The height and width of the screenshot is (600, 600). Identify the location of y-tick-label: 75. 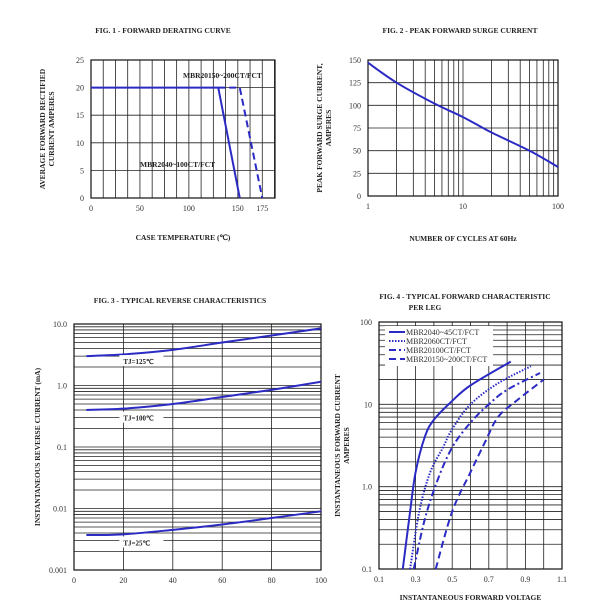
(357, 128).